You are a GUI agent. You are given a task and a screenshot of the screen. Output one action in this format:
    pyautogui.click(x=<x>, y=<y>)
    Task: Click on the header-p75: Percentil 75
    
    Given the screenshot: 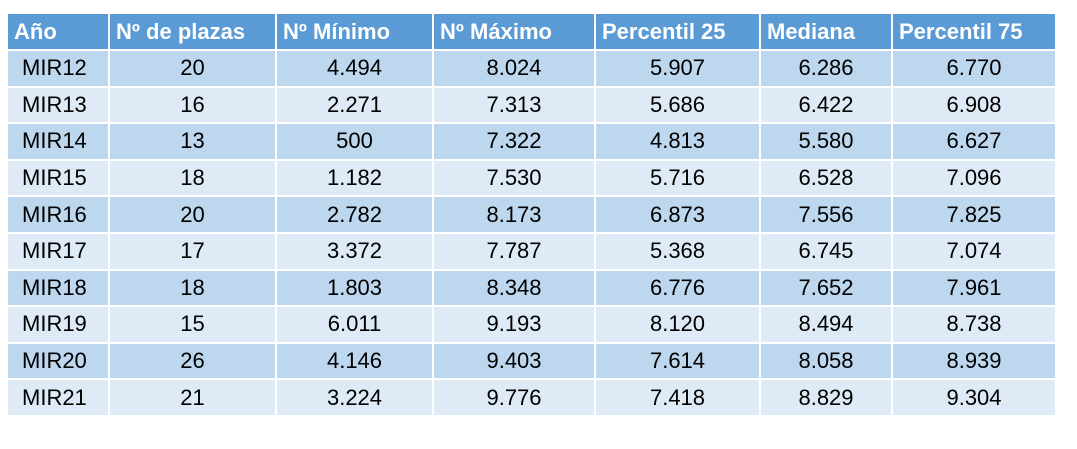 What is the action you would take?
    pyautogui.click(x=974, y=31)
    